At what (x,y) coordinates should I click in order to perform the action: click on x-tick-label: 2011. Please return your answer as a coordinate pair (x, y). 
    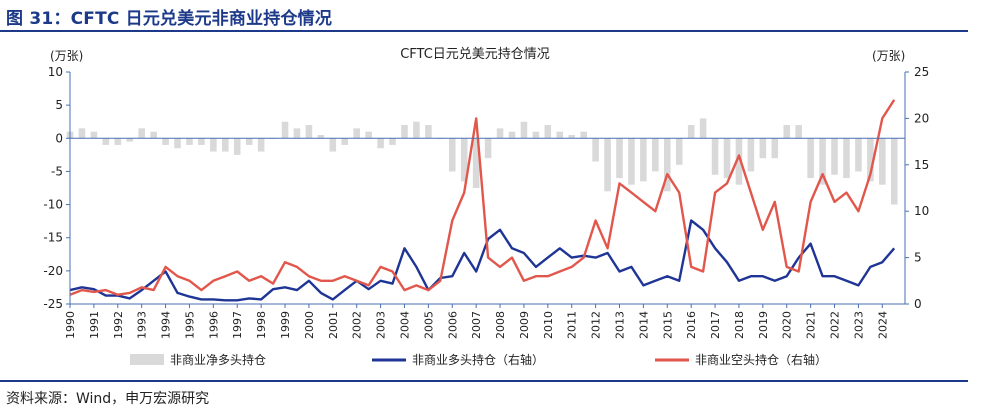
    Looking at the image, I should click on (572, 325).